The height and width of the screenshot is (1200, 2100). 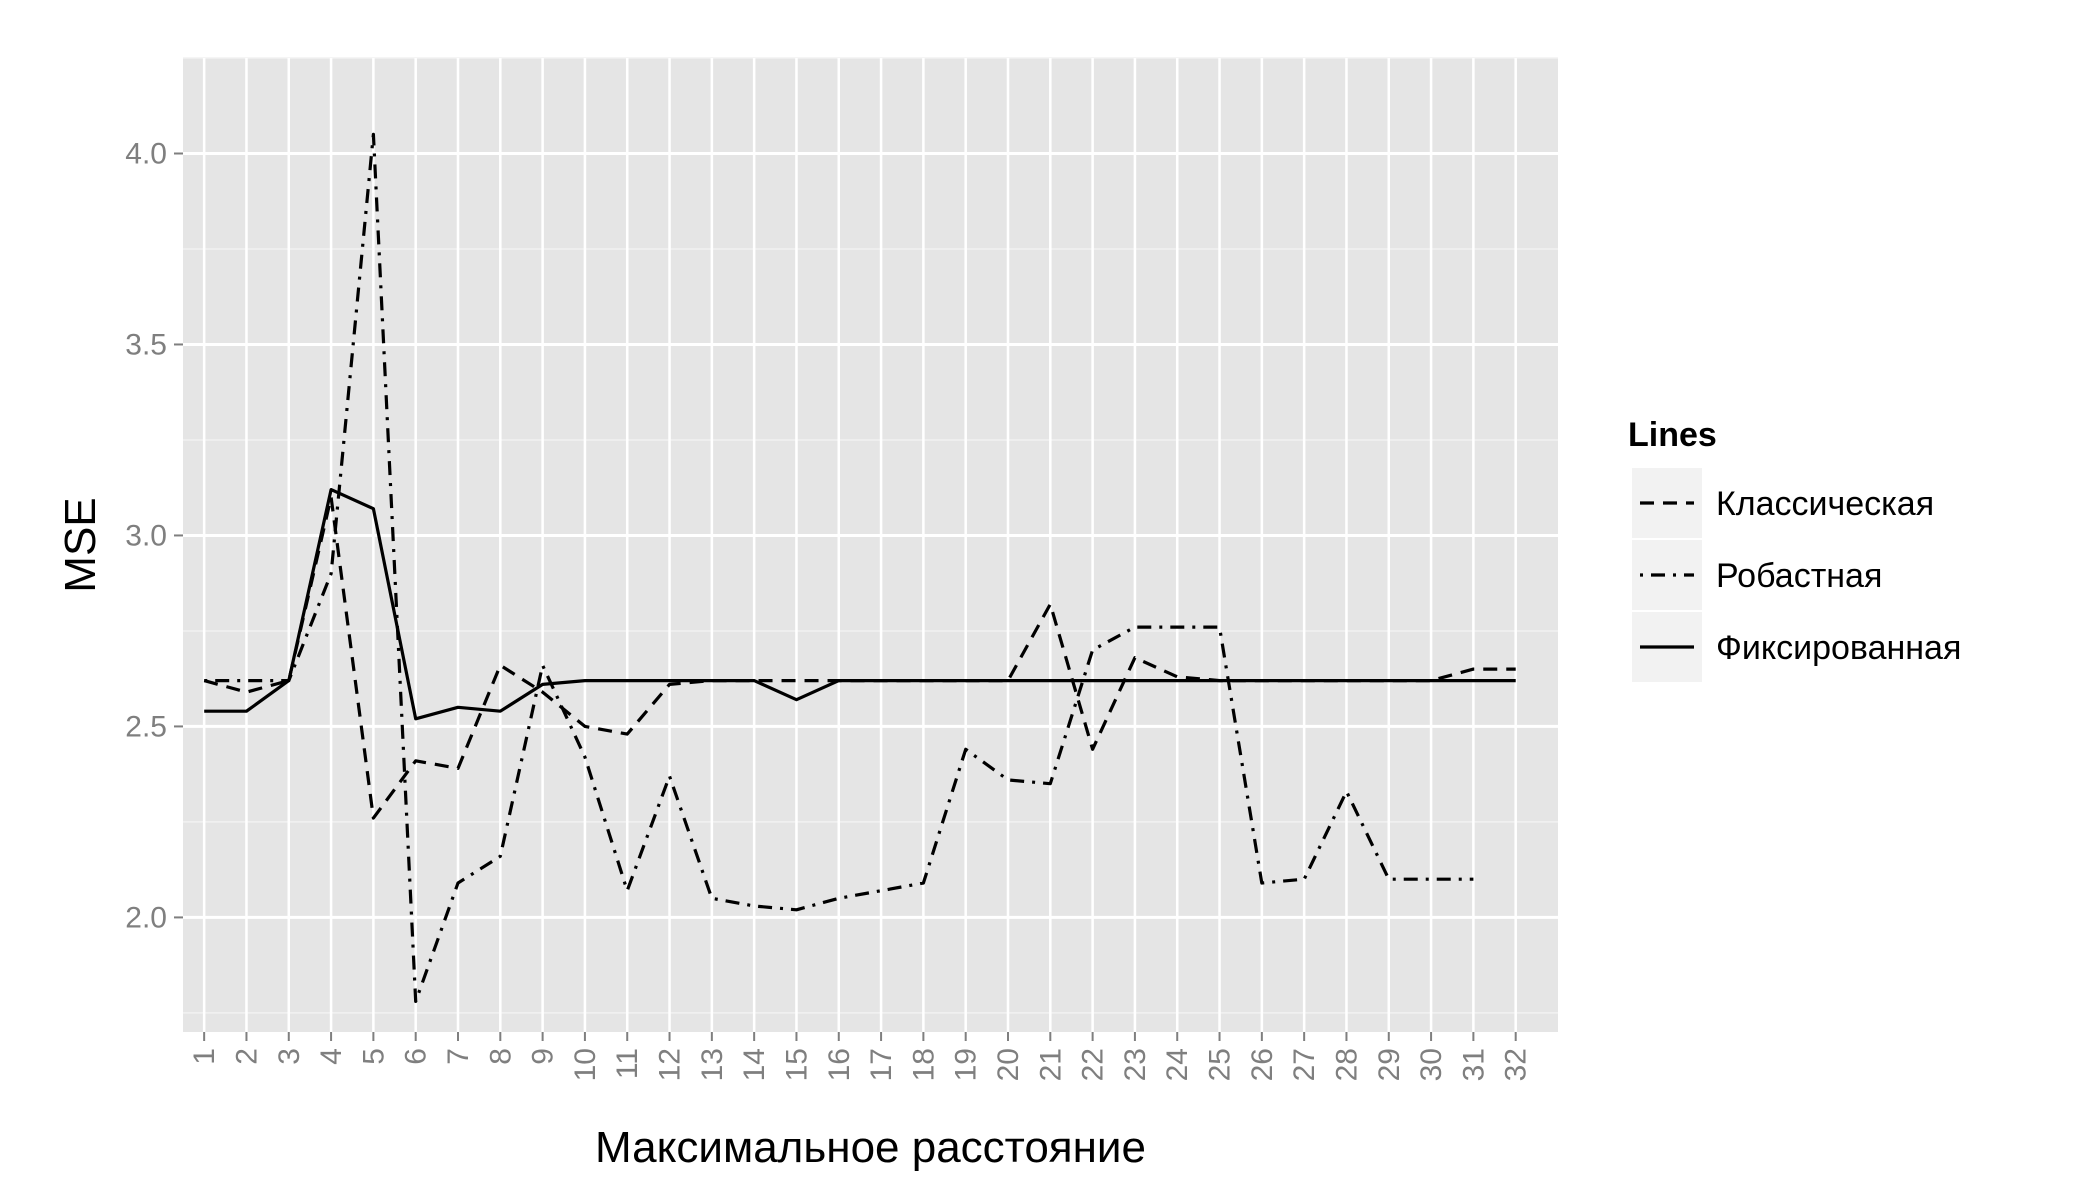 I want to click on x-tick-label: 7, so click(x=458, y=1056).